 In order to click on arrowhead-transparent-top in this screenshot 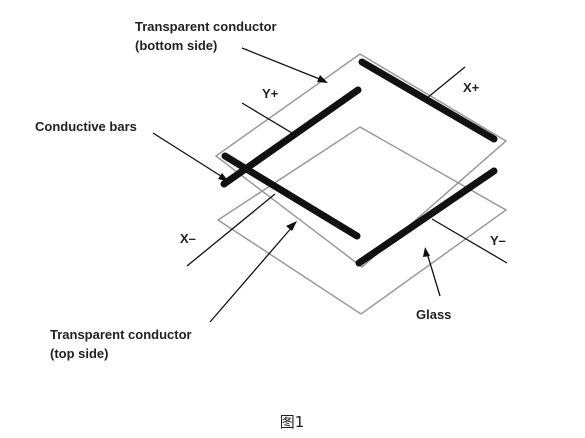, I will do `click(291, 226)`.